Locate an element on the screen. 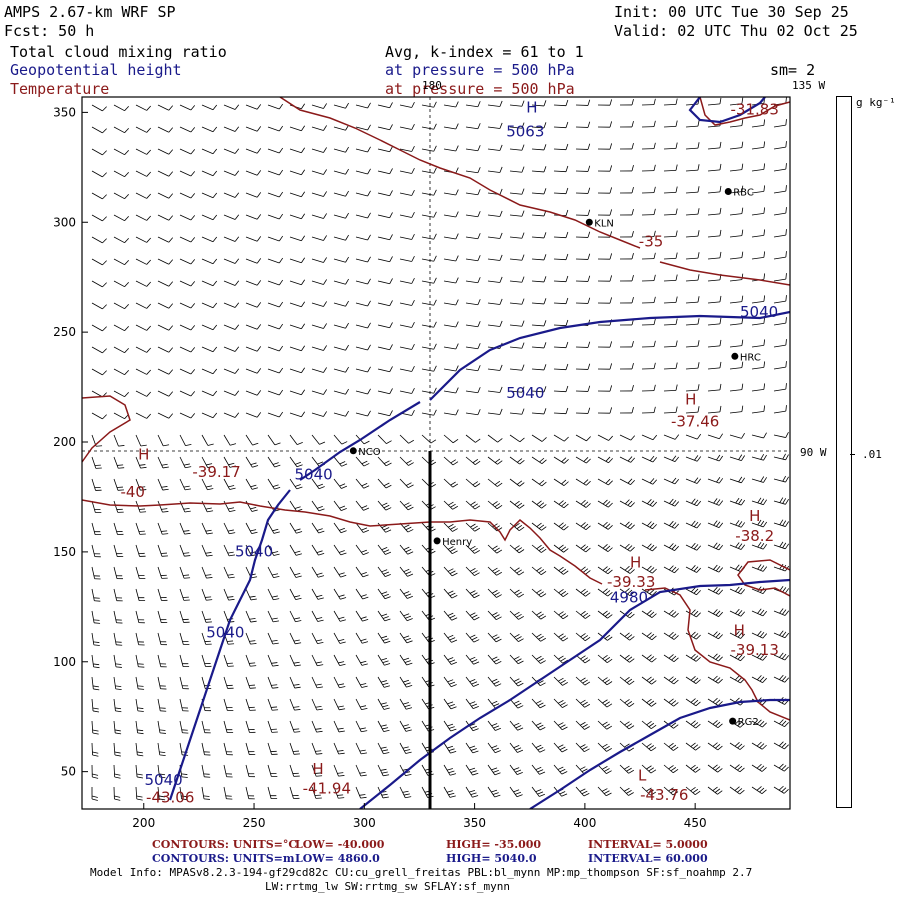 The height and width of the screenshot is (900, 900). temp-contour-low: LOW= -40.000 is located at coordinates (340, 844).